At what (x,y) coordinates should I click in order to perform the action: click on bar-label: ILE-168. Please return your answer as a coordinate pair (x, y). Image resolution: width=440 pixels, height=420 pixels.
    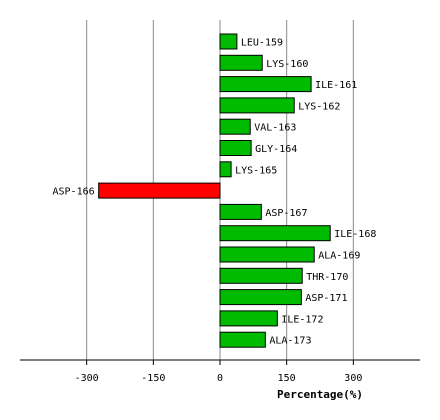
    Looking at the image, I should click on (355, 234).